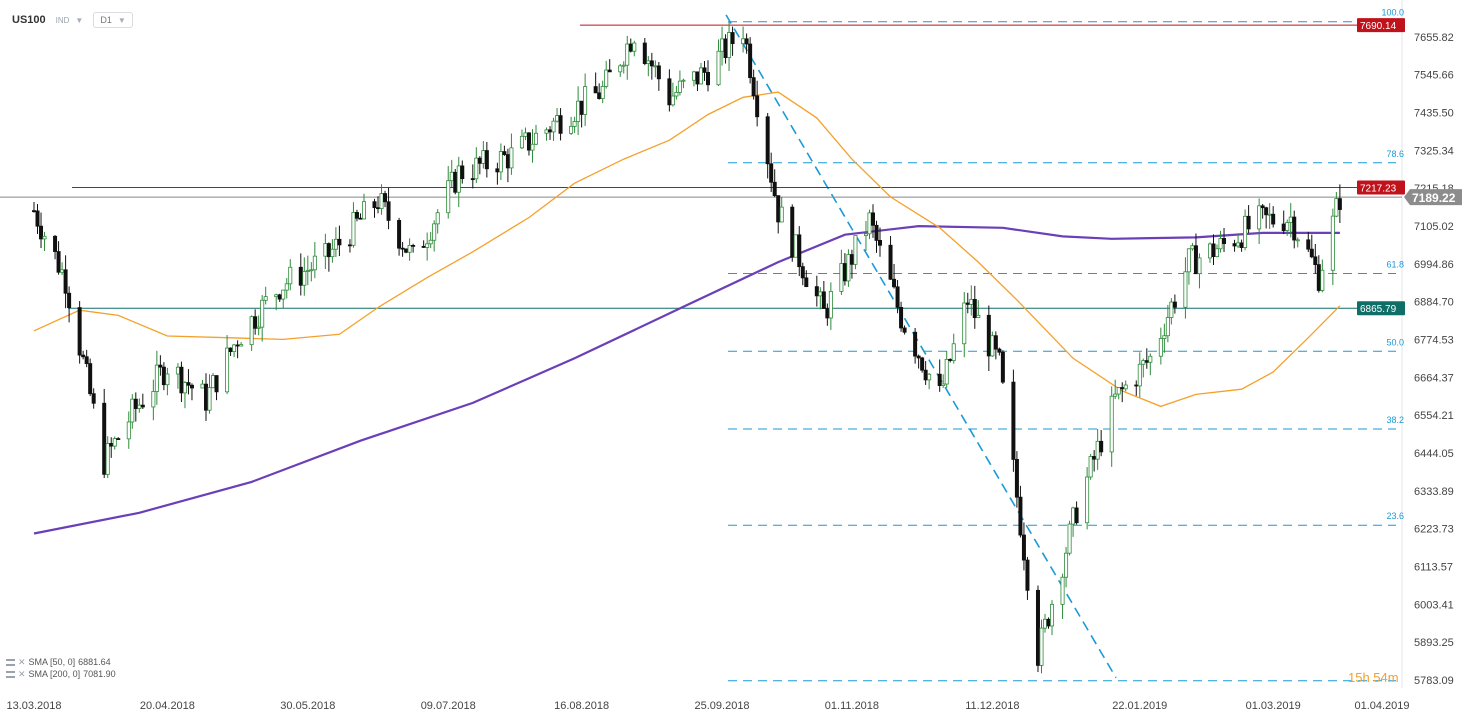 Image resolution: width=1474 pixels, height=722 pixels. Describe the element at coordinates (1434, 643) in the screenshot. I see `y-tick-label: 5893.25` at that location.